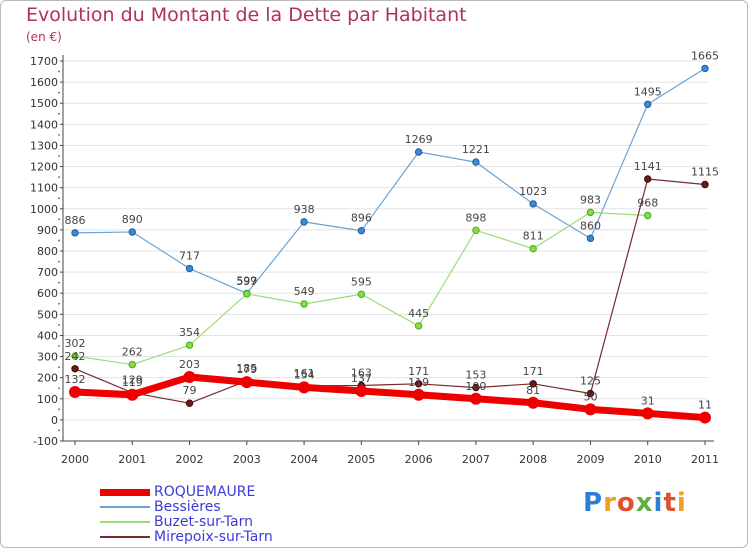 Image resolution: width=750 pixels, height=550 pixels. What do you see at coordinates (390, 397) in the screenshot?
I see `series-line-ROQUEMAURE` at bounding box center [390, 397].